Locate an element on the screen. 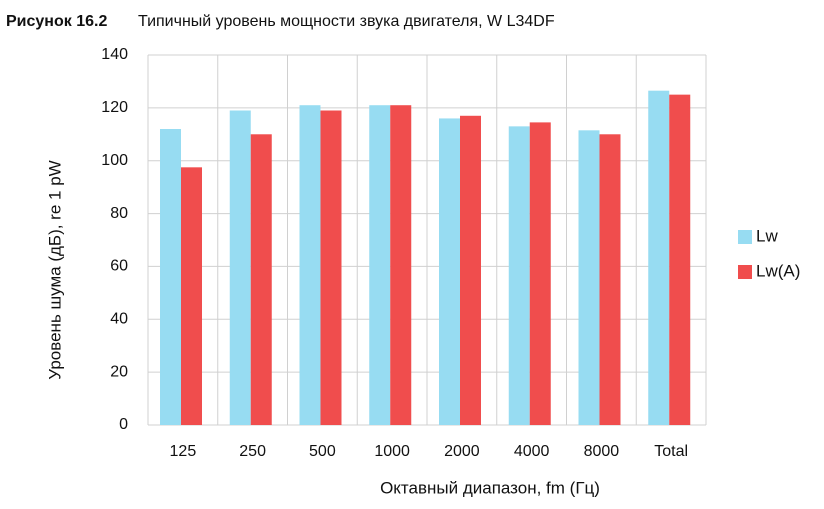 The image size is (824, 509). x-axis-label: Октавный диапазон, fm (Гц) is located at coordinates (490, 487).